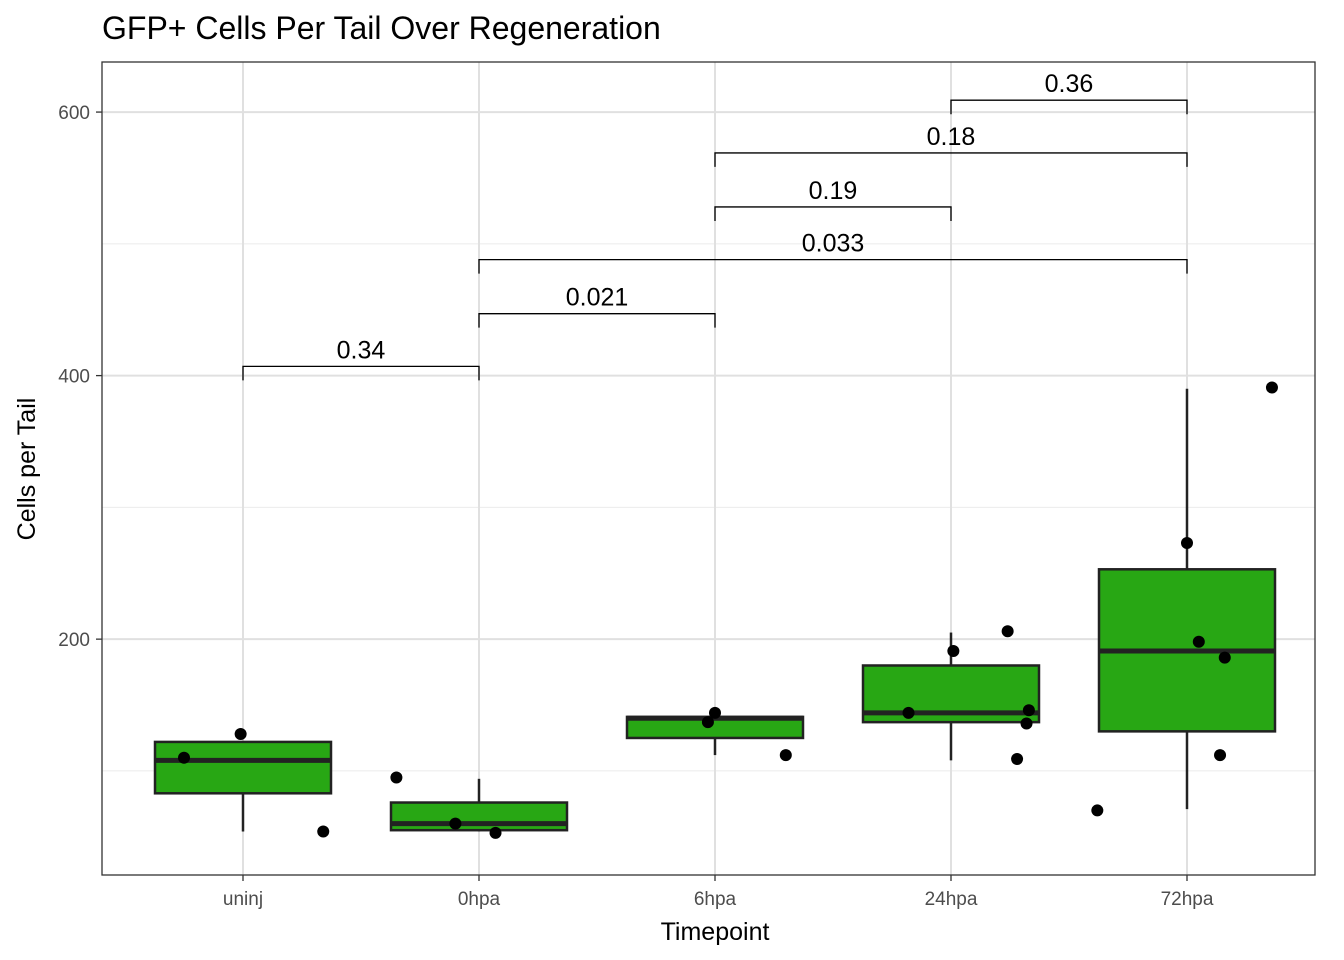 The image size is (1344, 960). Describe the element at coordinates (74, 377) in the screenshot. I see `y-tick-label: 400` at that location.